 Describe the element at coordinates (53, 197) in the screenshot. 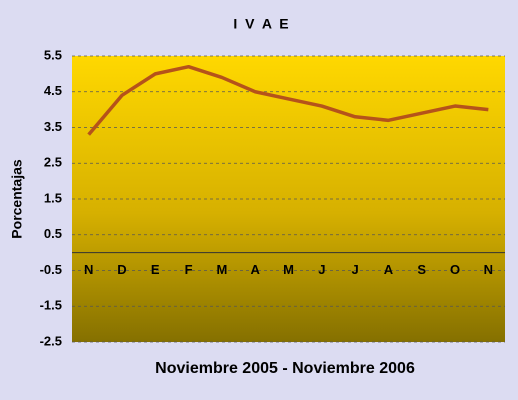

I see `y-tick-label: 1.5` at that location.